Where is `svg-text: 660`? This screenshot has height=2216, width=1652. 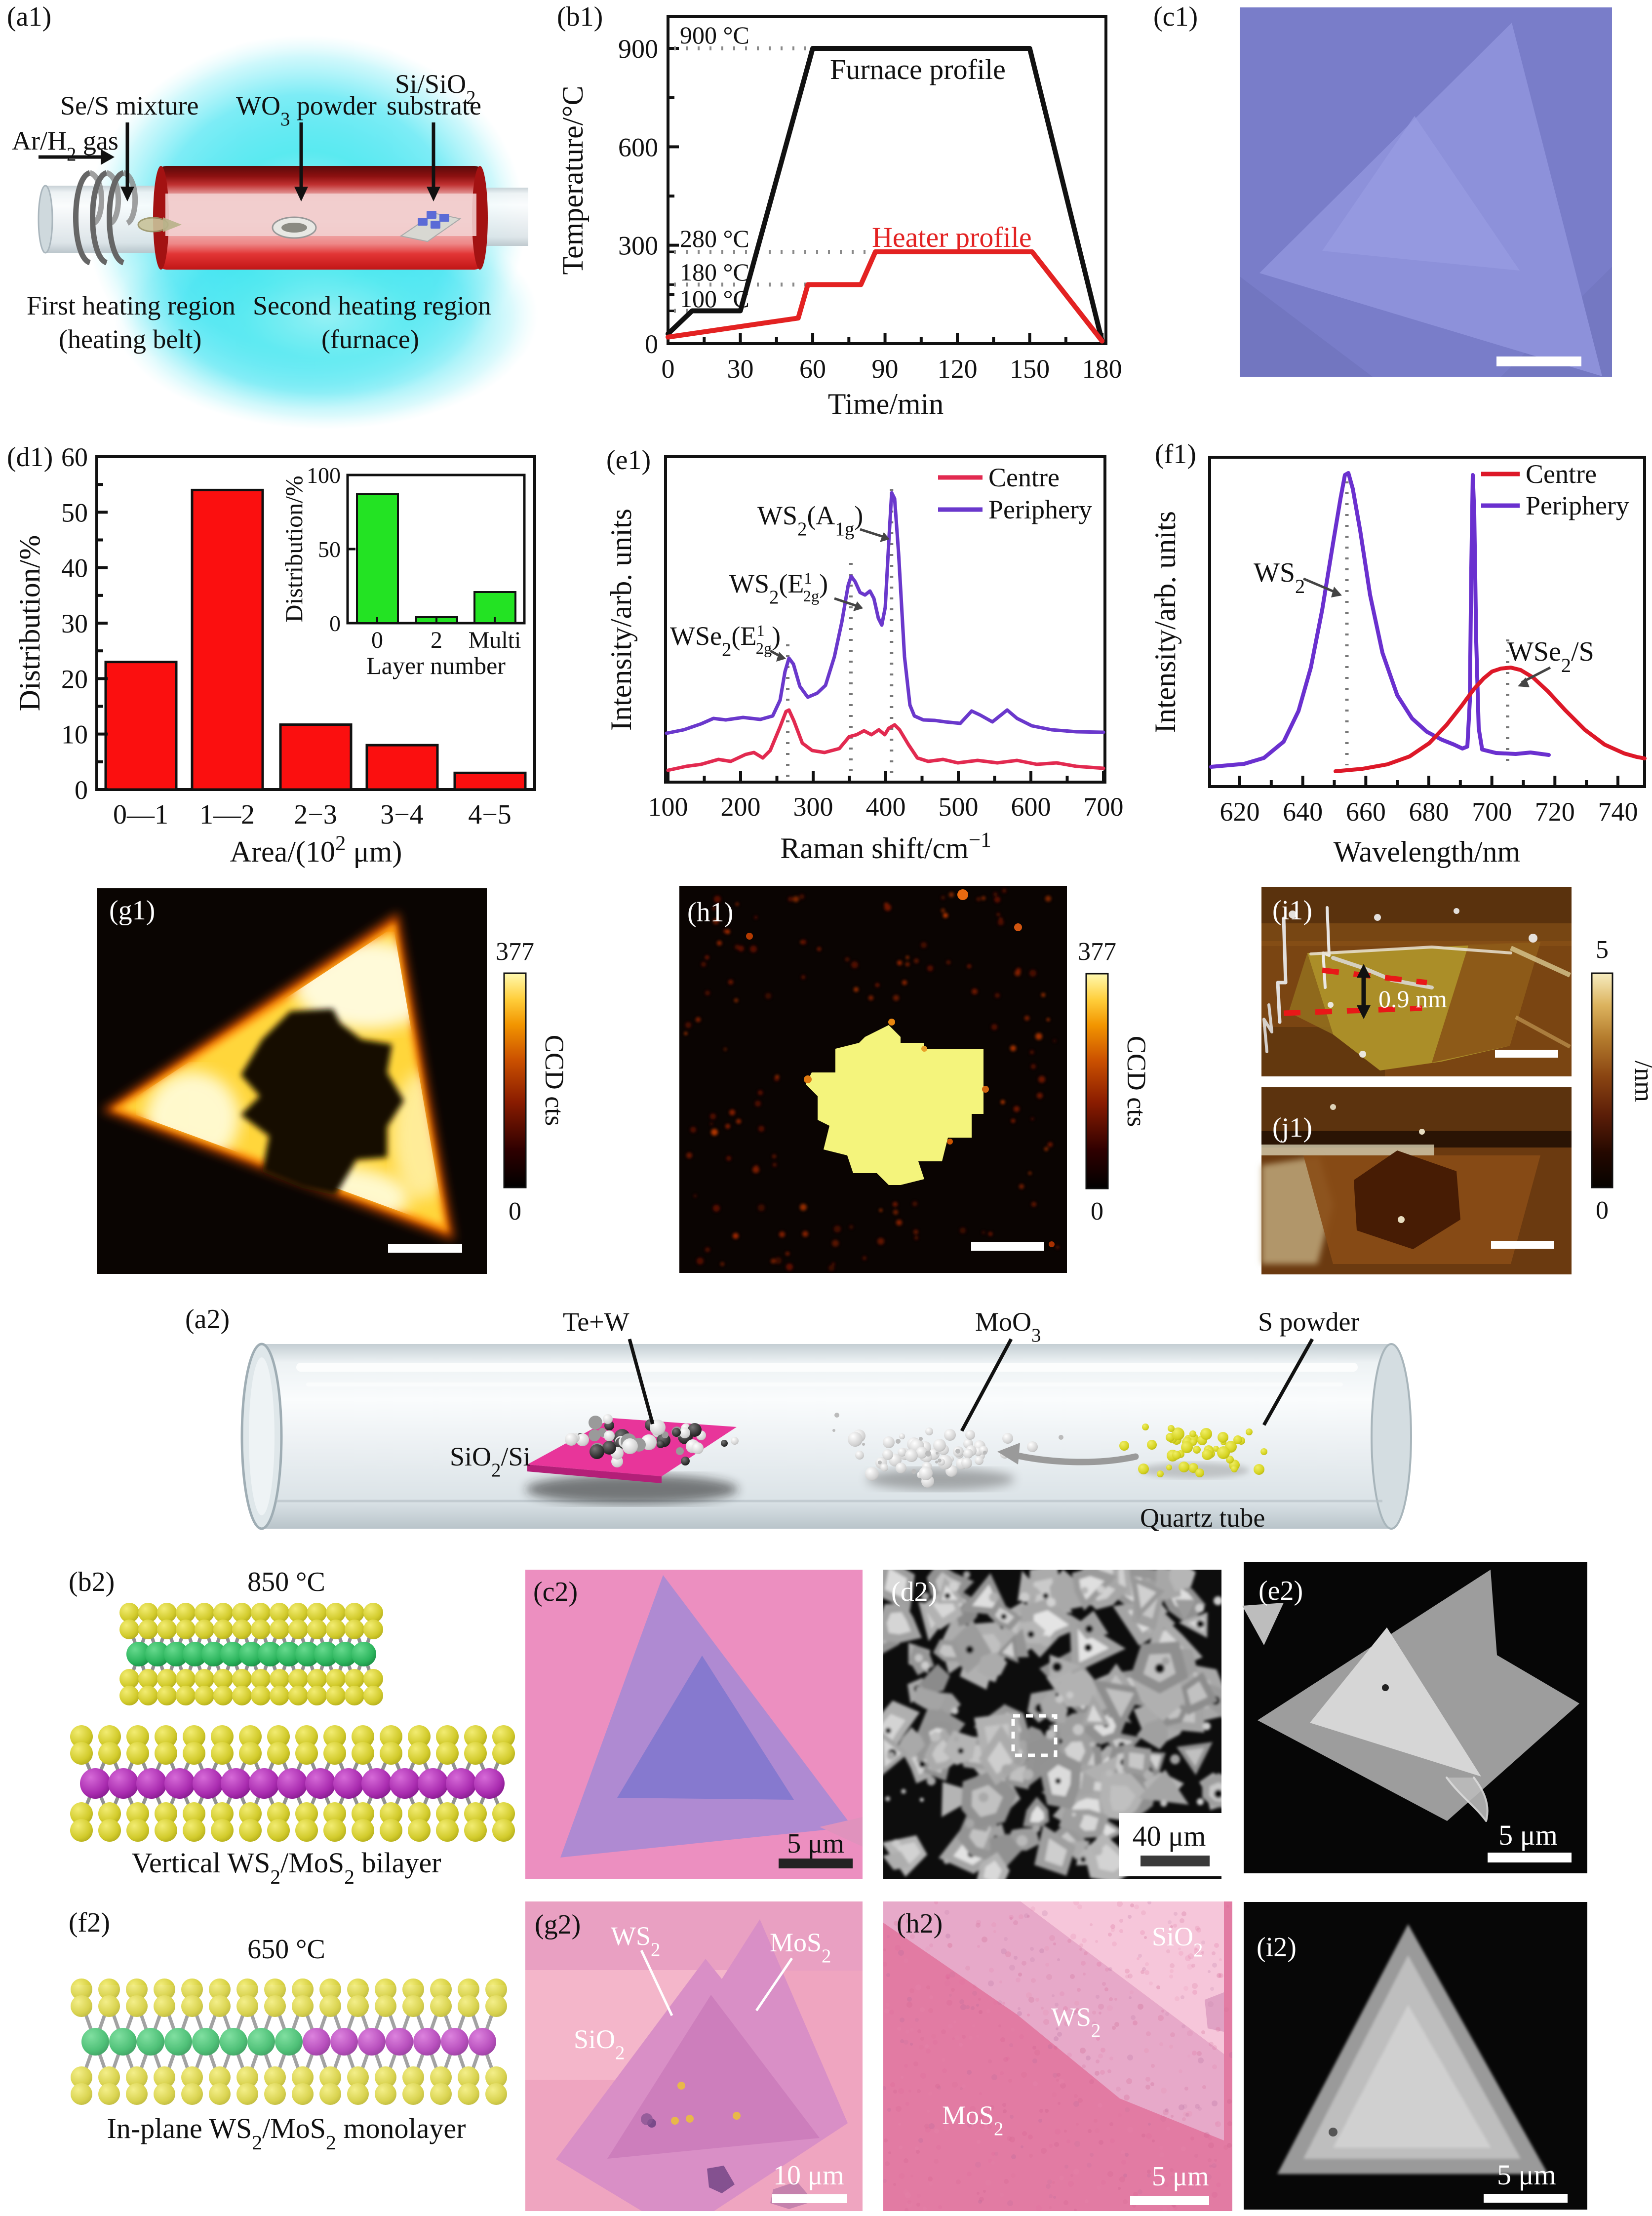
svg-text: 660 is located at coordinates (1366, 812).